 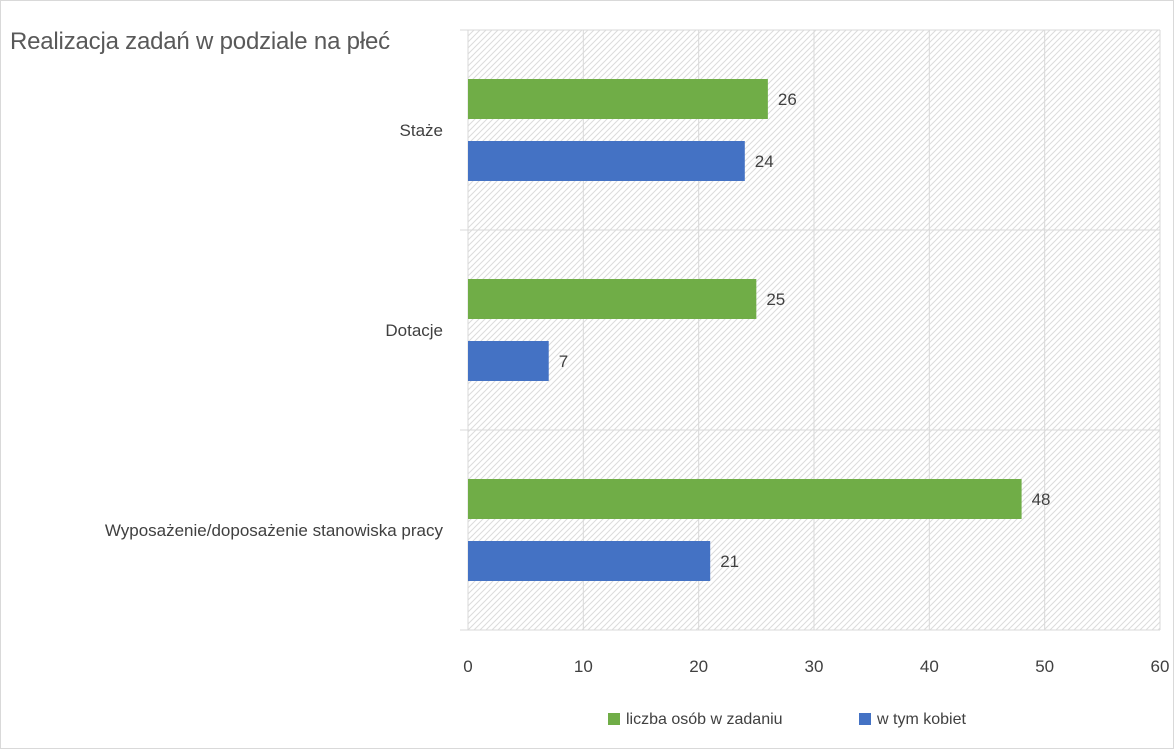 I want to click on legend-swatch-total, so click(x=614, y=719).